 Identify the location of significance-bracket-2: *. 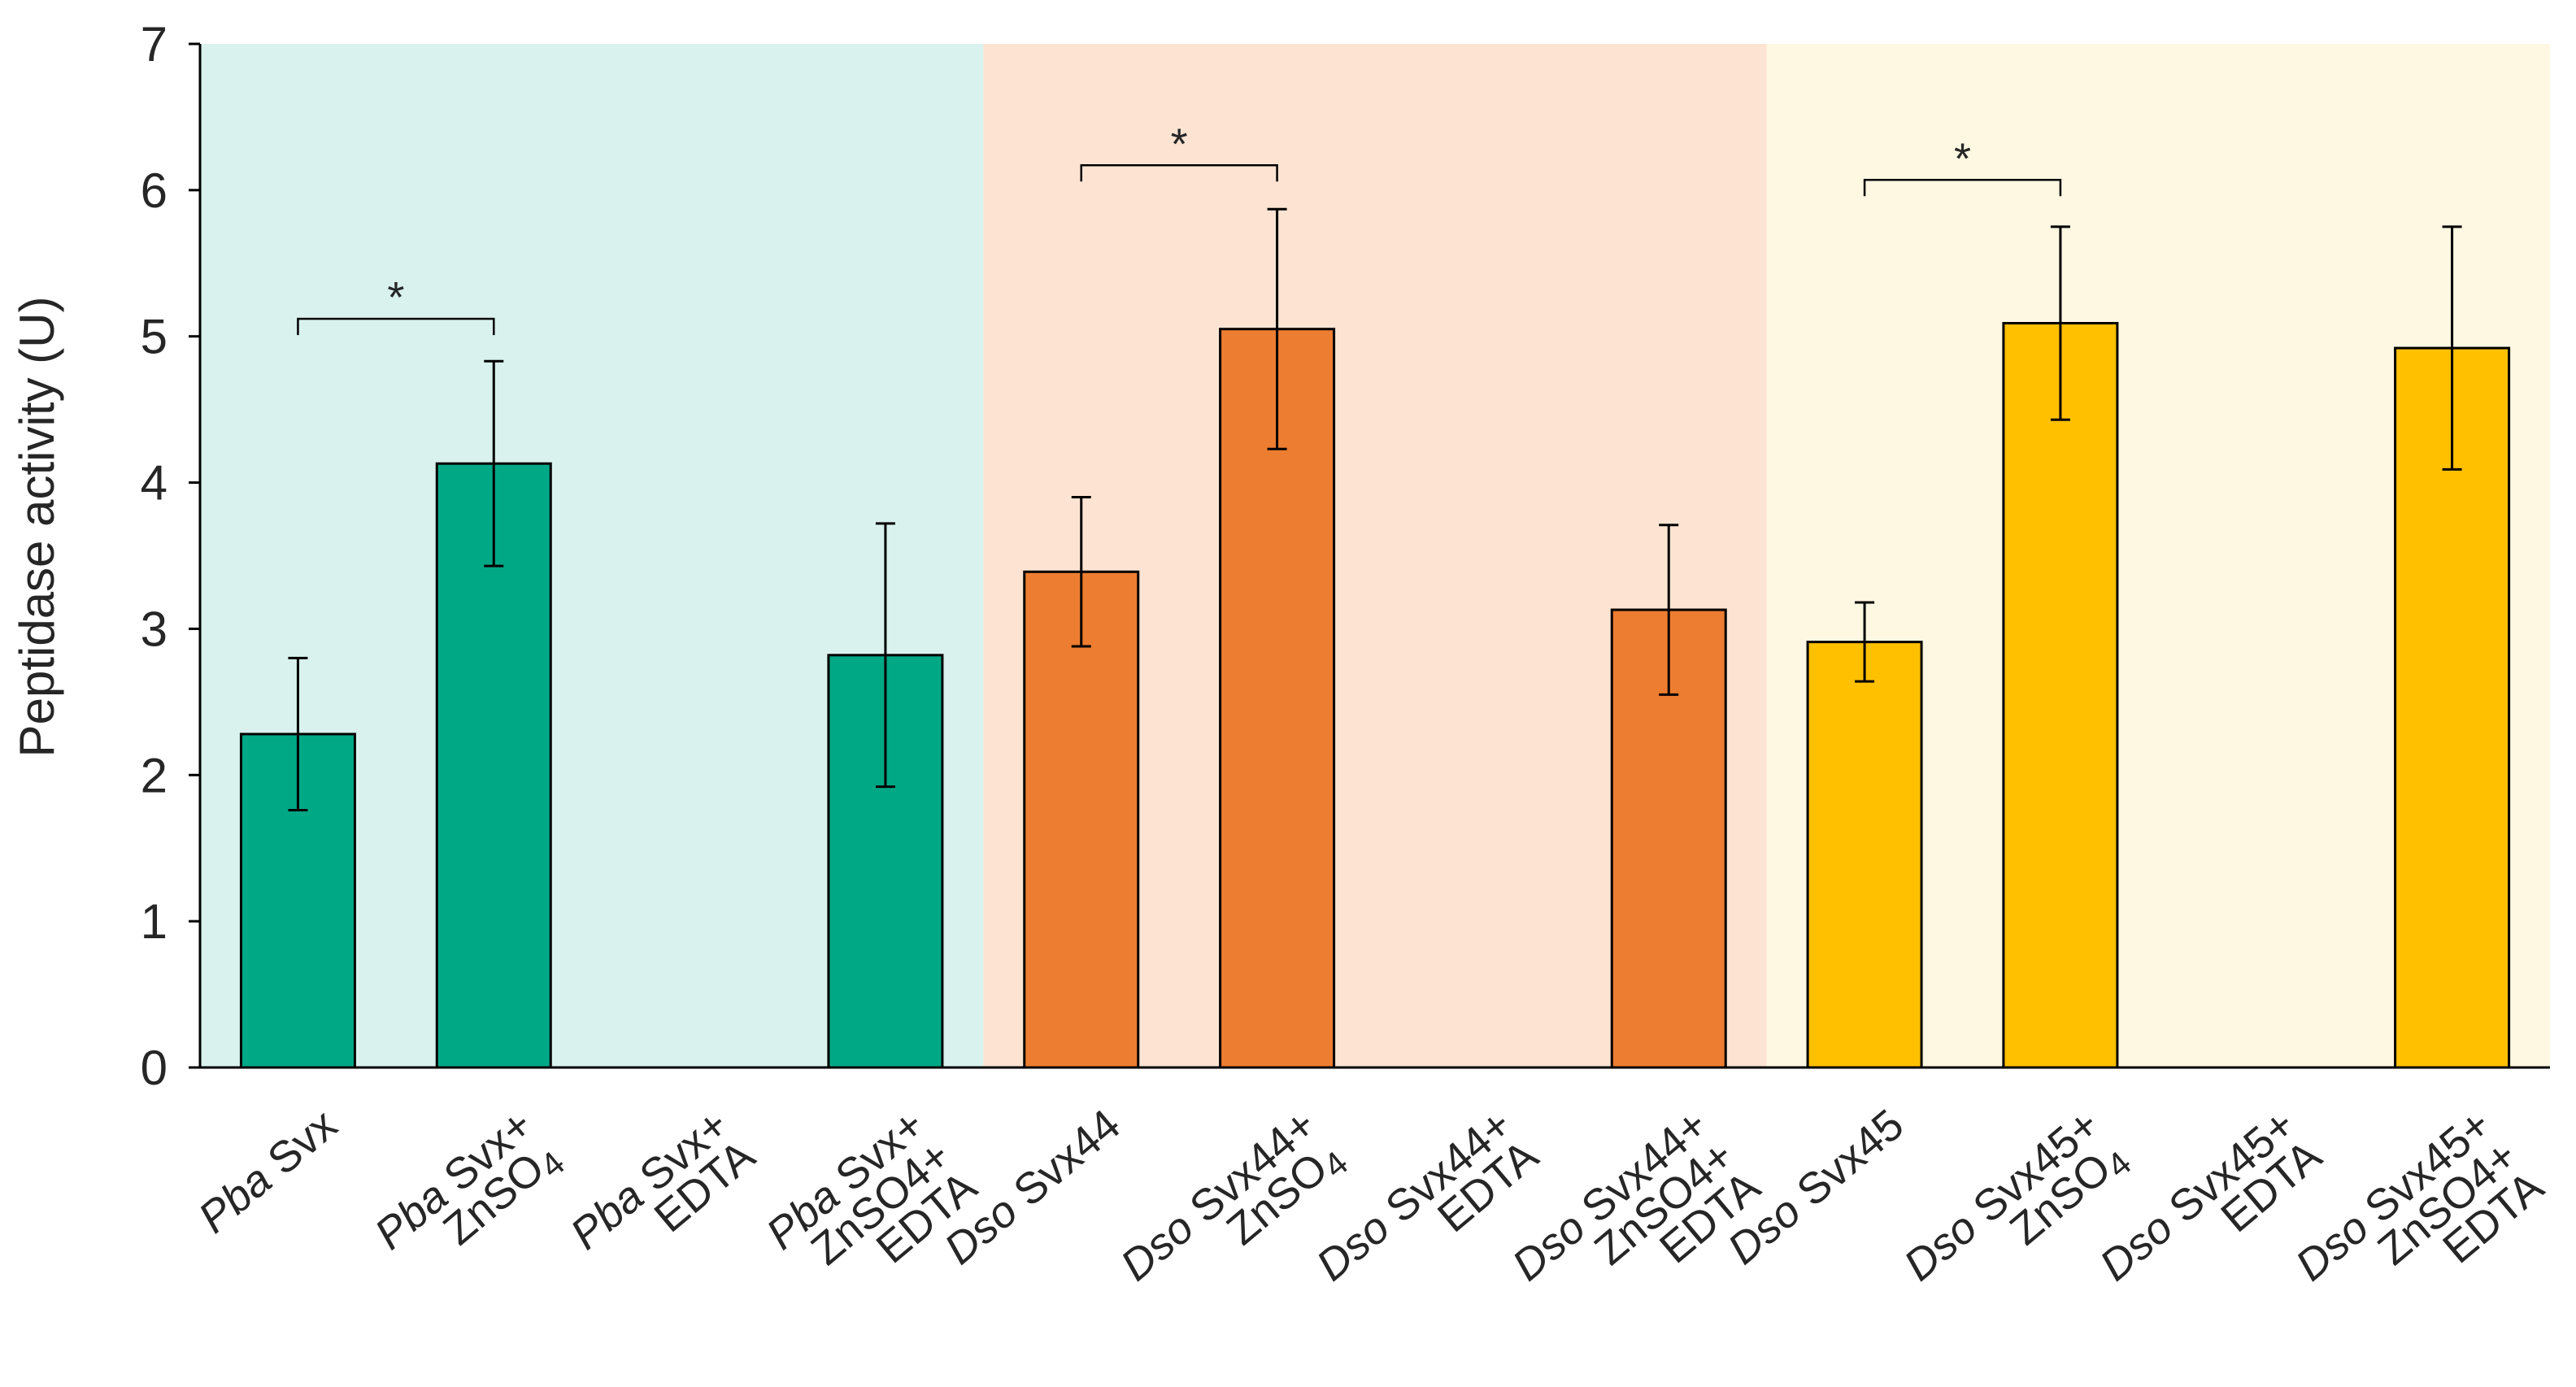
(1963, 165).